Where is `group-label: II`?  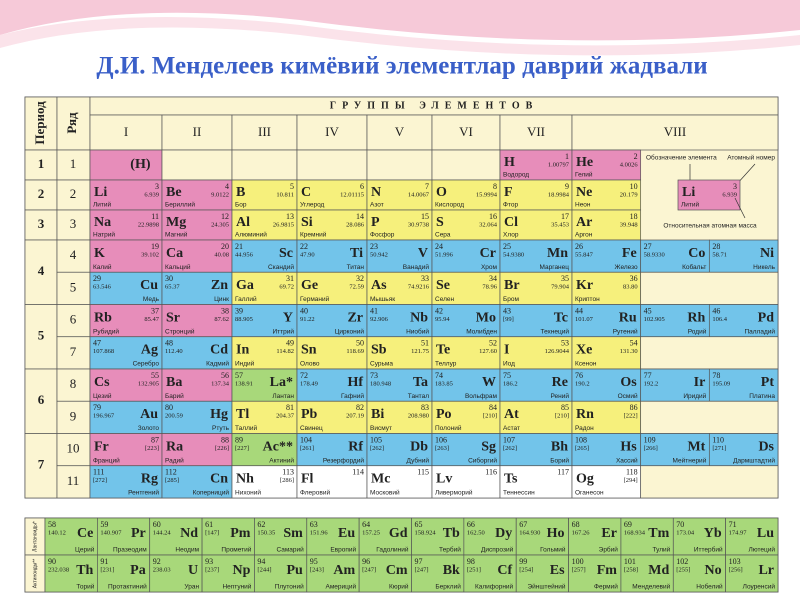
group-label: II is located at coordinates (197, 131).